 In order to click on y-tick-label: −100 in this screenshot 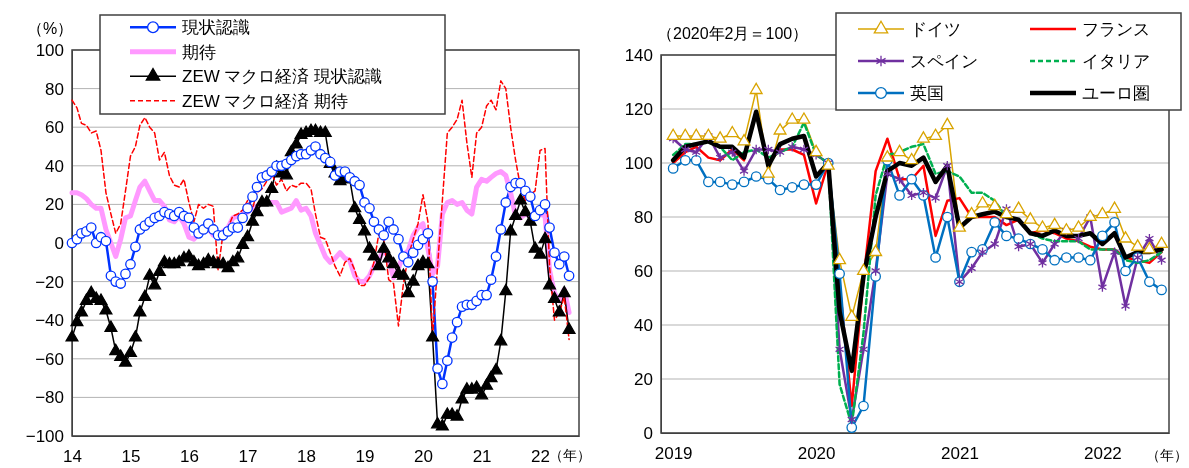, I will do `click(44, 436)`.